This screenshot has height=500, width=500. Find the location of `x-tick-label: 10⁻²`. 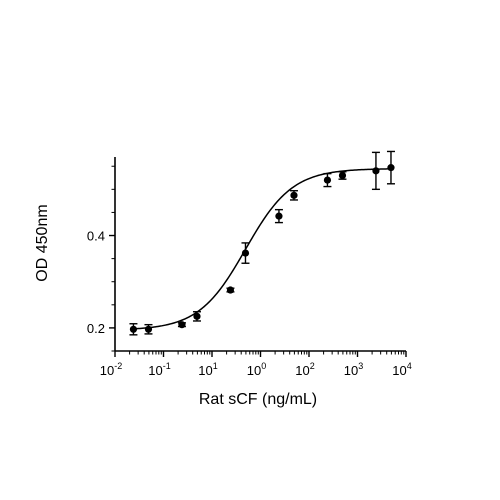

x-tick-label: 10⁻² is located at coordinates (111, 369).